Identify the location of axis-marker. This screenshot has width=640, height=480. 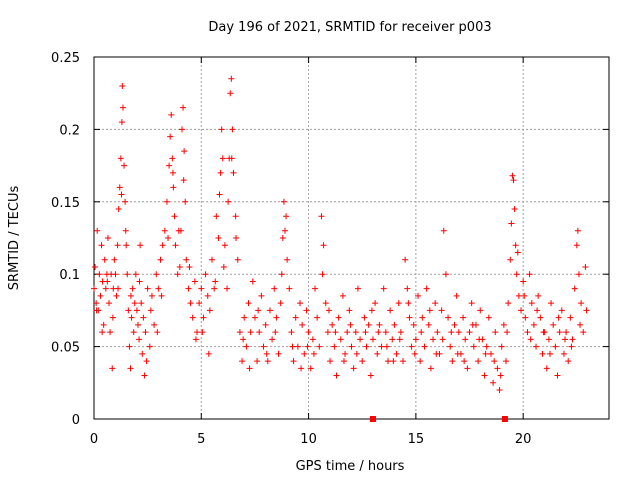
(372, 419).